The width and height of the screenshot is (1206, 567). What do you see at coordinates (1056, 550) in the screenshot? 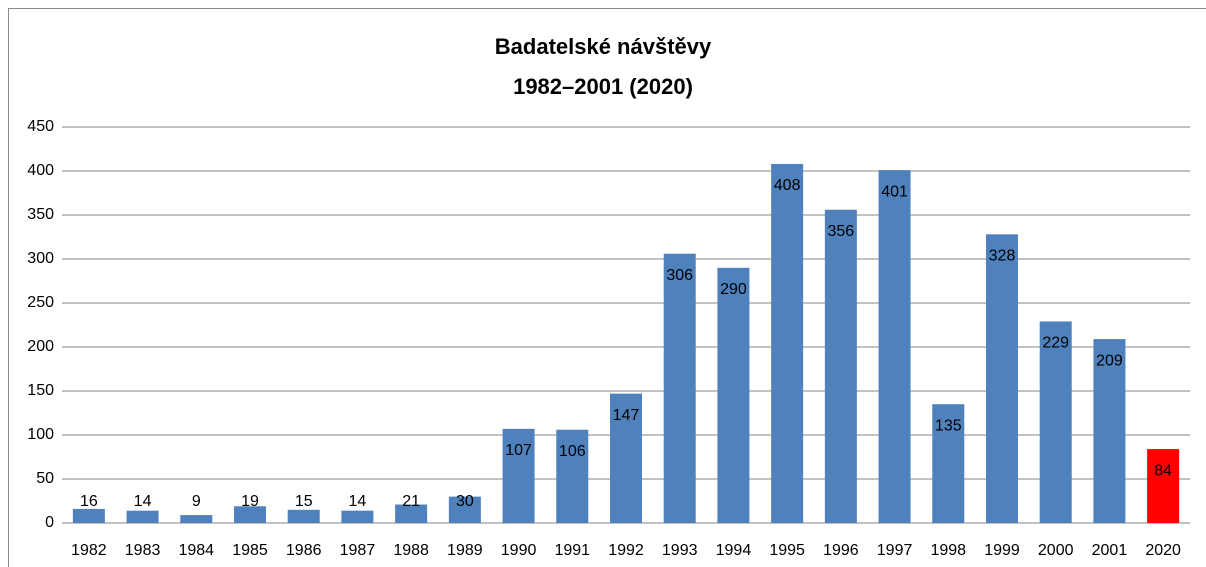
I see `x-tick-label: 2000` at bounding box center [1056, 550].